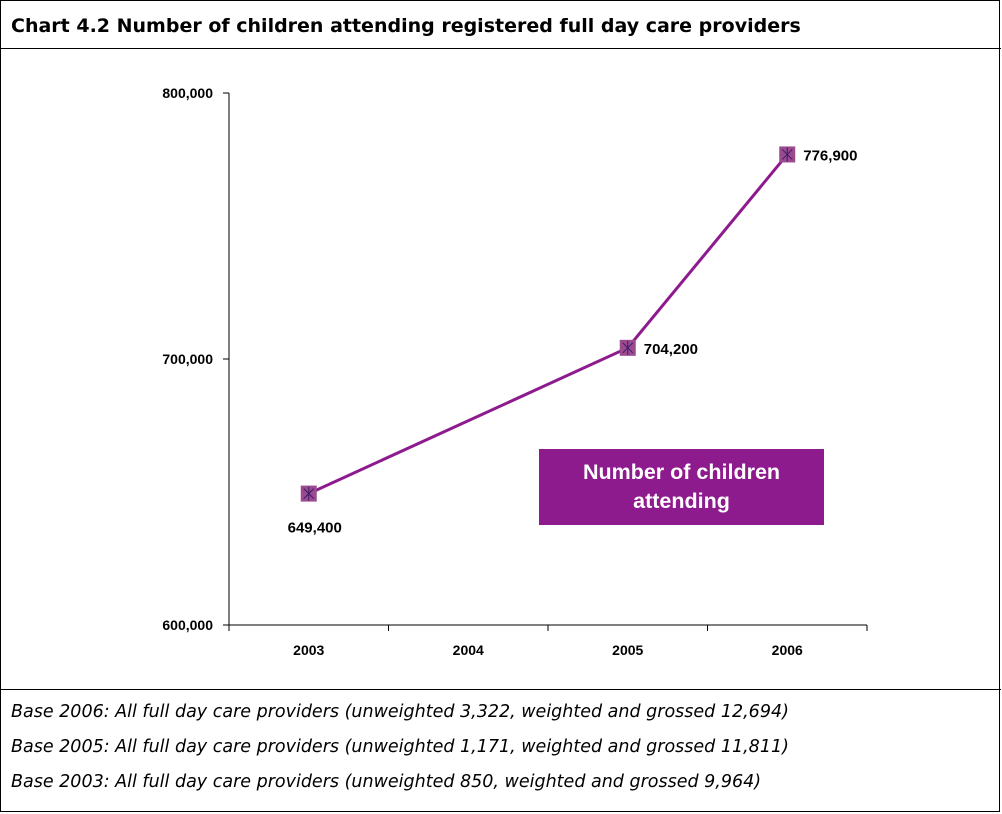 The image size is (1002, 814). I want to click on y-tick-label: 700,000, so click(187, 359).